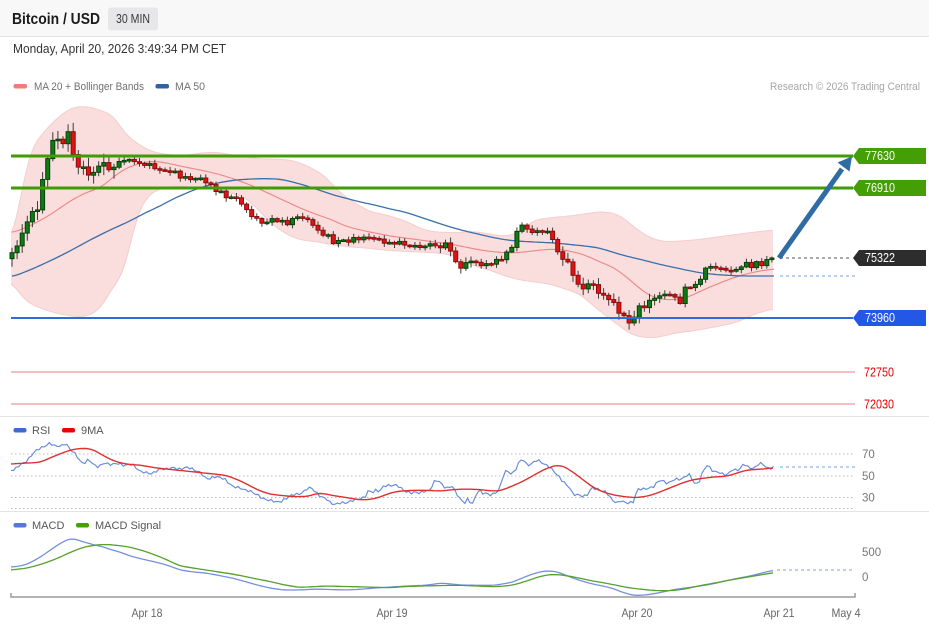  I want to click on svg-text: 76910, so click(880, 188).